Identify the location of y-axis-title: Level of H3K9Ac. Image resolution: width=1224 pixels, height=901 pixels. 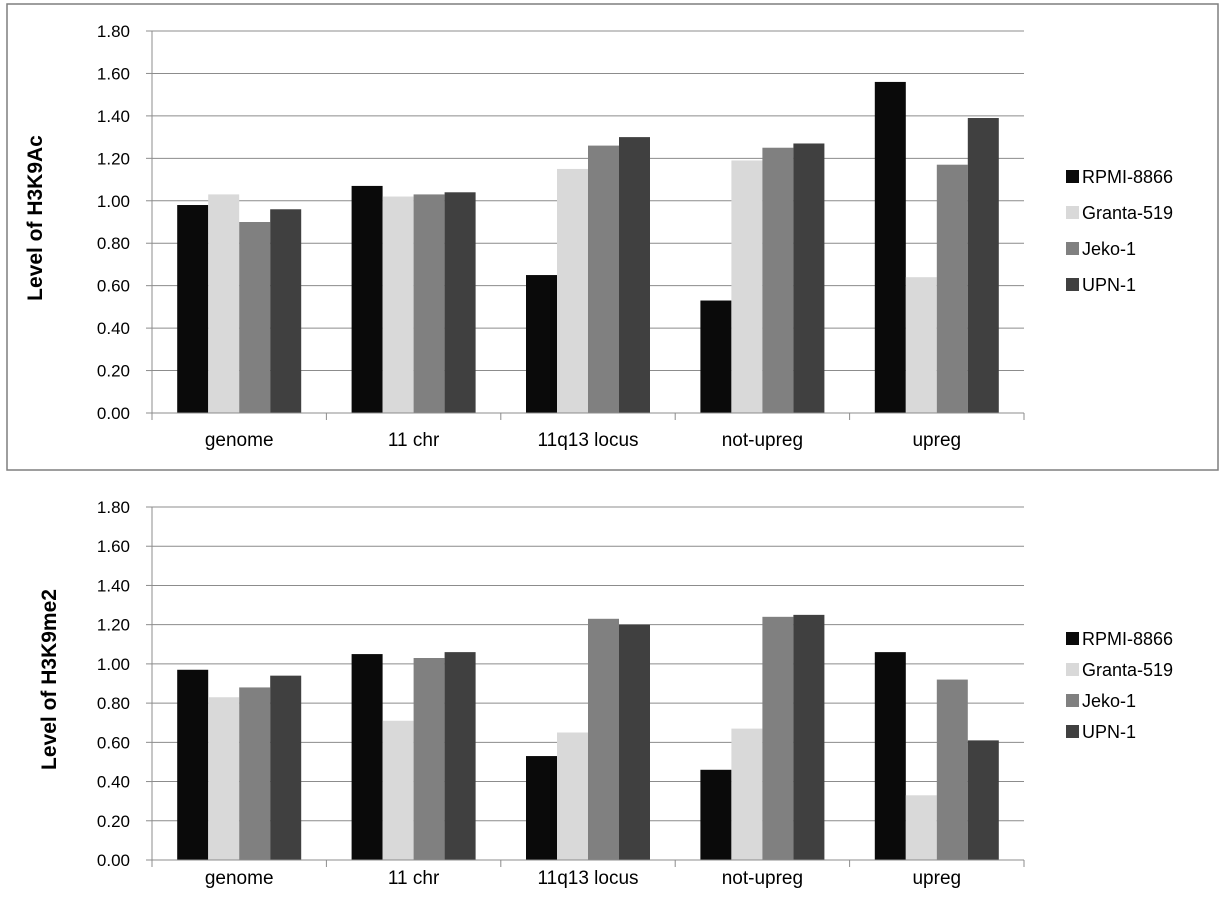
(35, 218).